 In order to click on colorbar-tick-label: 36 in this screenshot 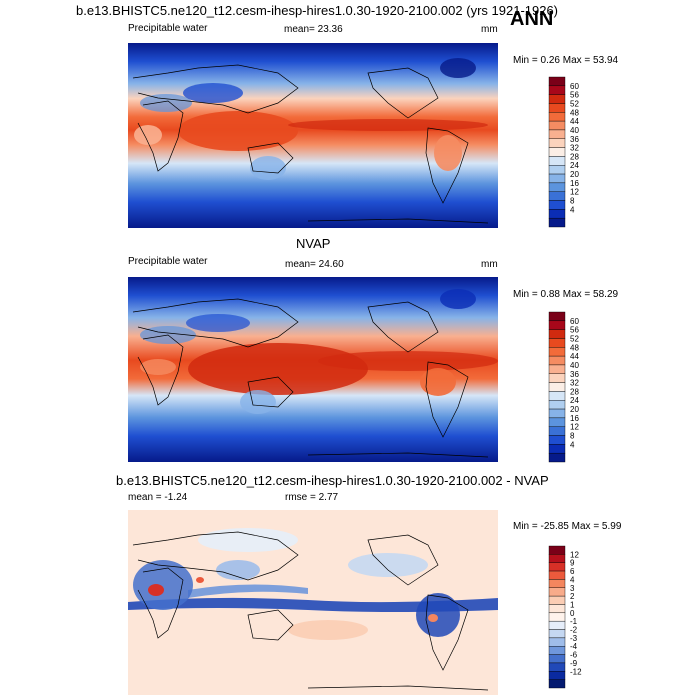, I will do `click(574, 374)`.